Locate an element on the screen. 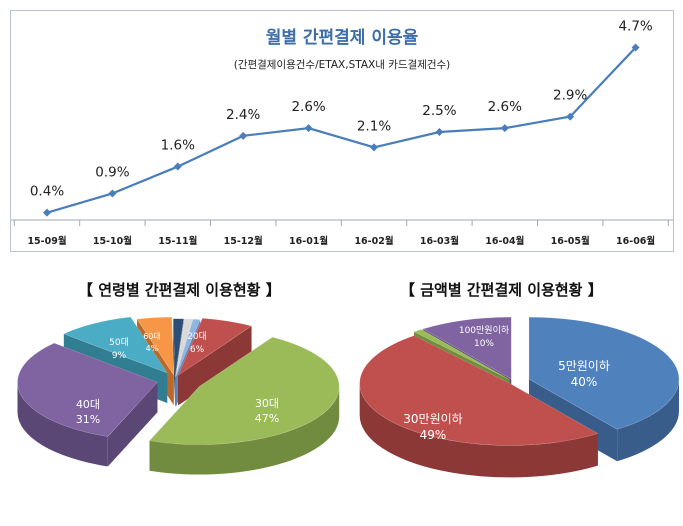  data-label: 0.9% is located at coordinates (112, 172).